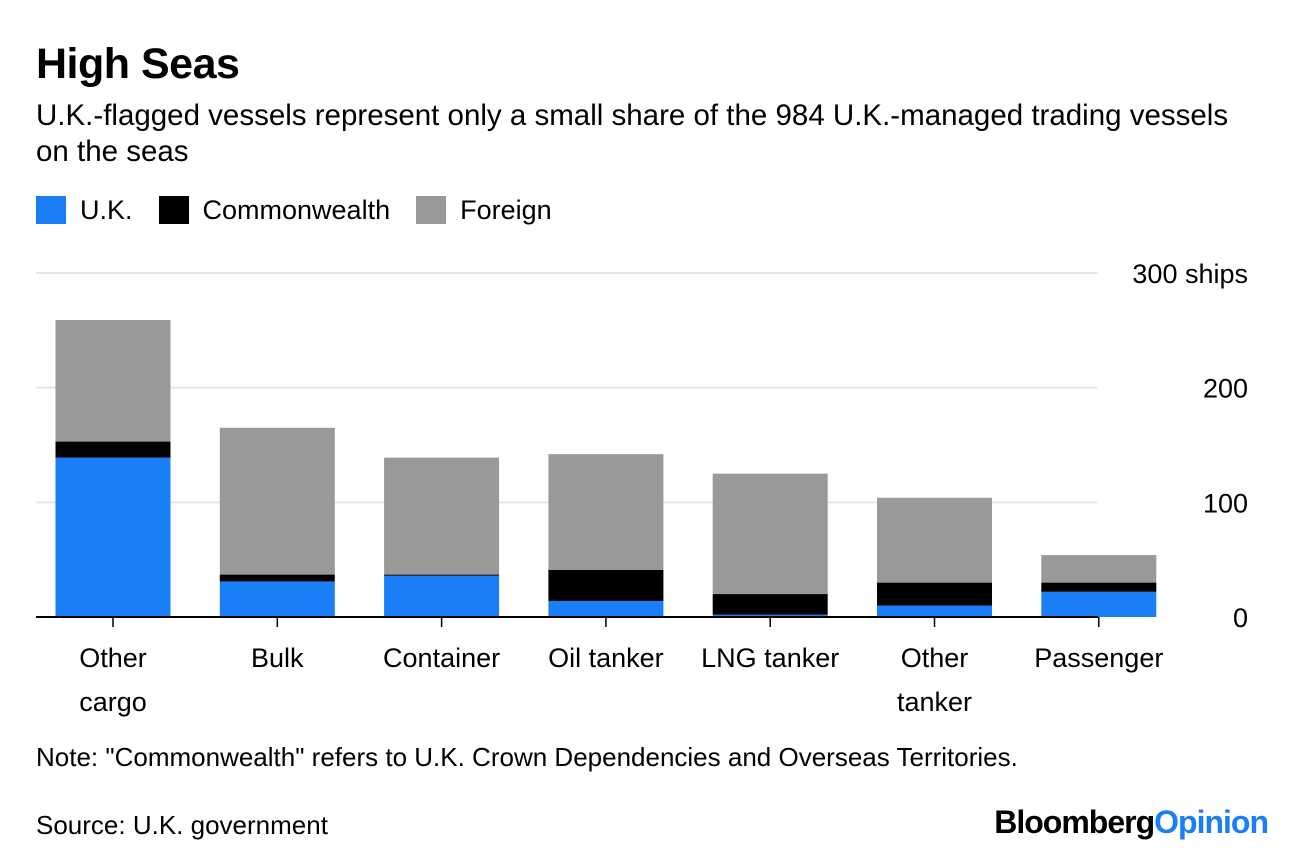  What do you see at coordinates (506, 209) in the screenshot?
I see `legend-label-foreign: Foreign` at bounding box center [506, 209].